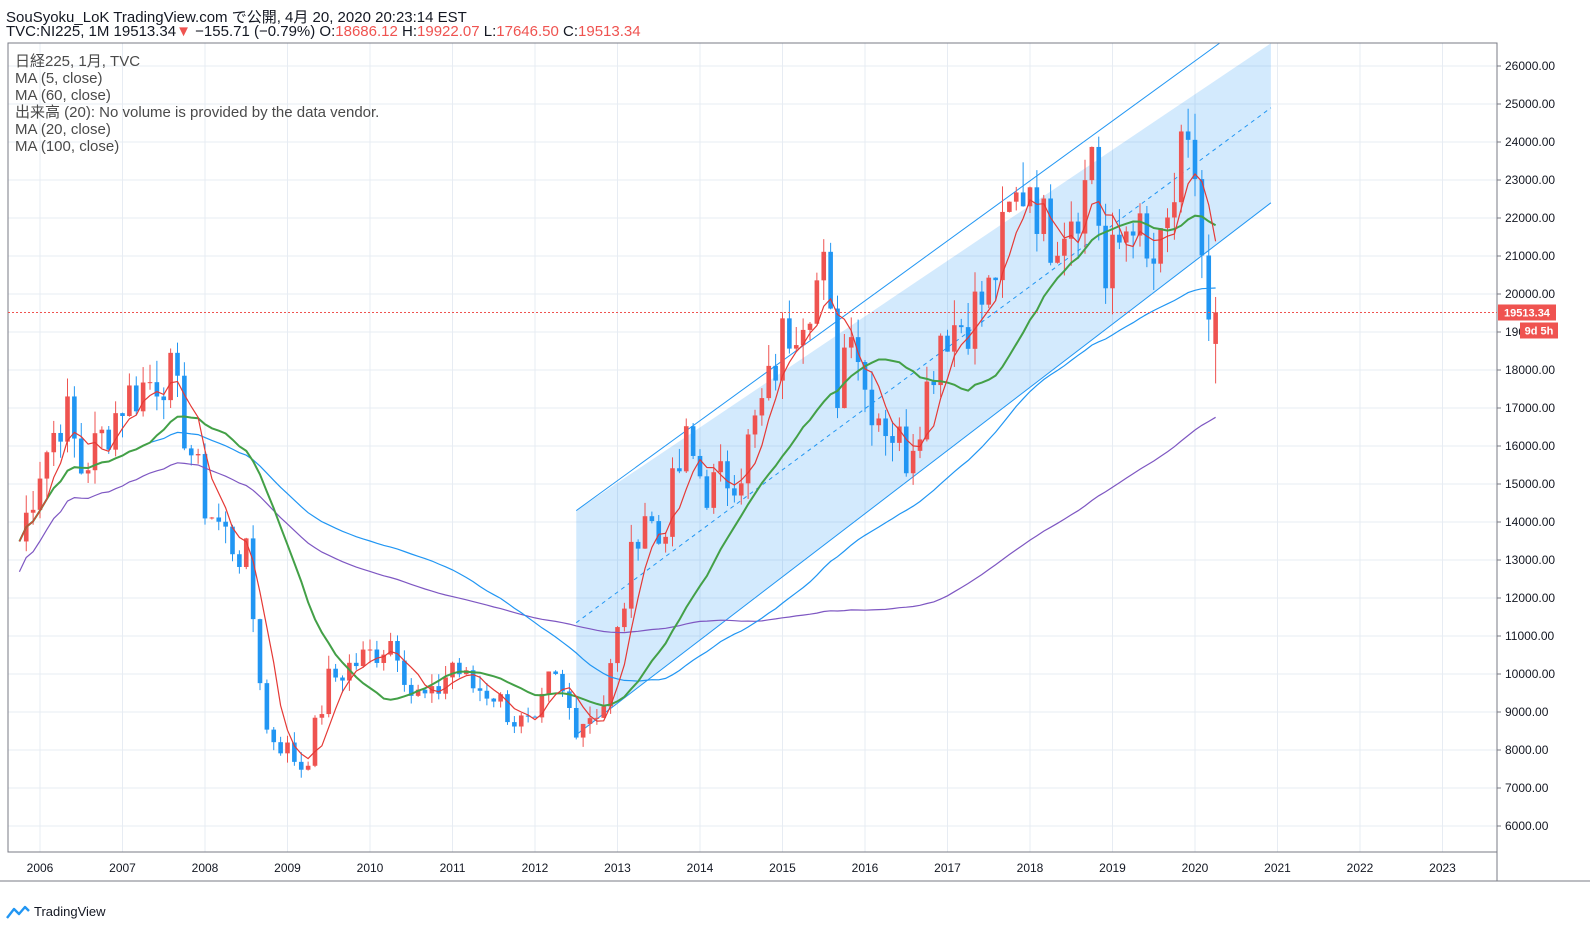 The height and width of the screenshot is (930, 1590). What do you see at coordinates (366, 31) in the screenshot?
I see `open-value: 18686.12` at bounding box center [366, 31].